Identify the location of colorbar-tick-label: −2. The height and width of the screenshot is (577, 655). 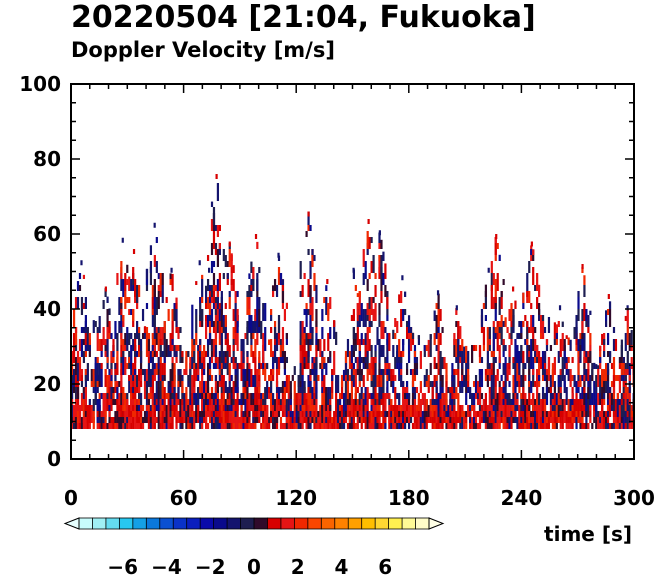
(210, 566).